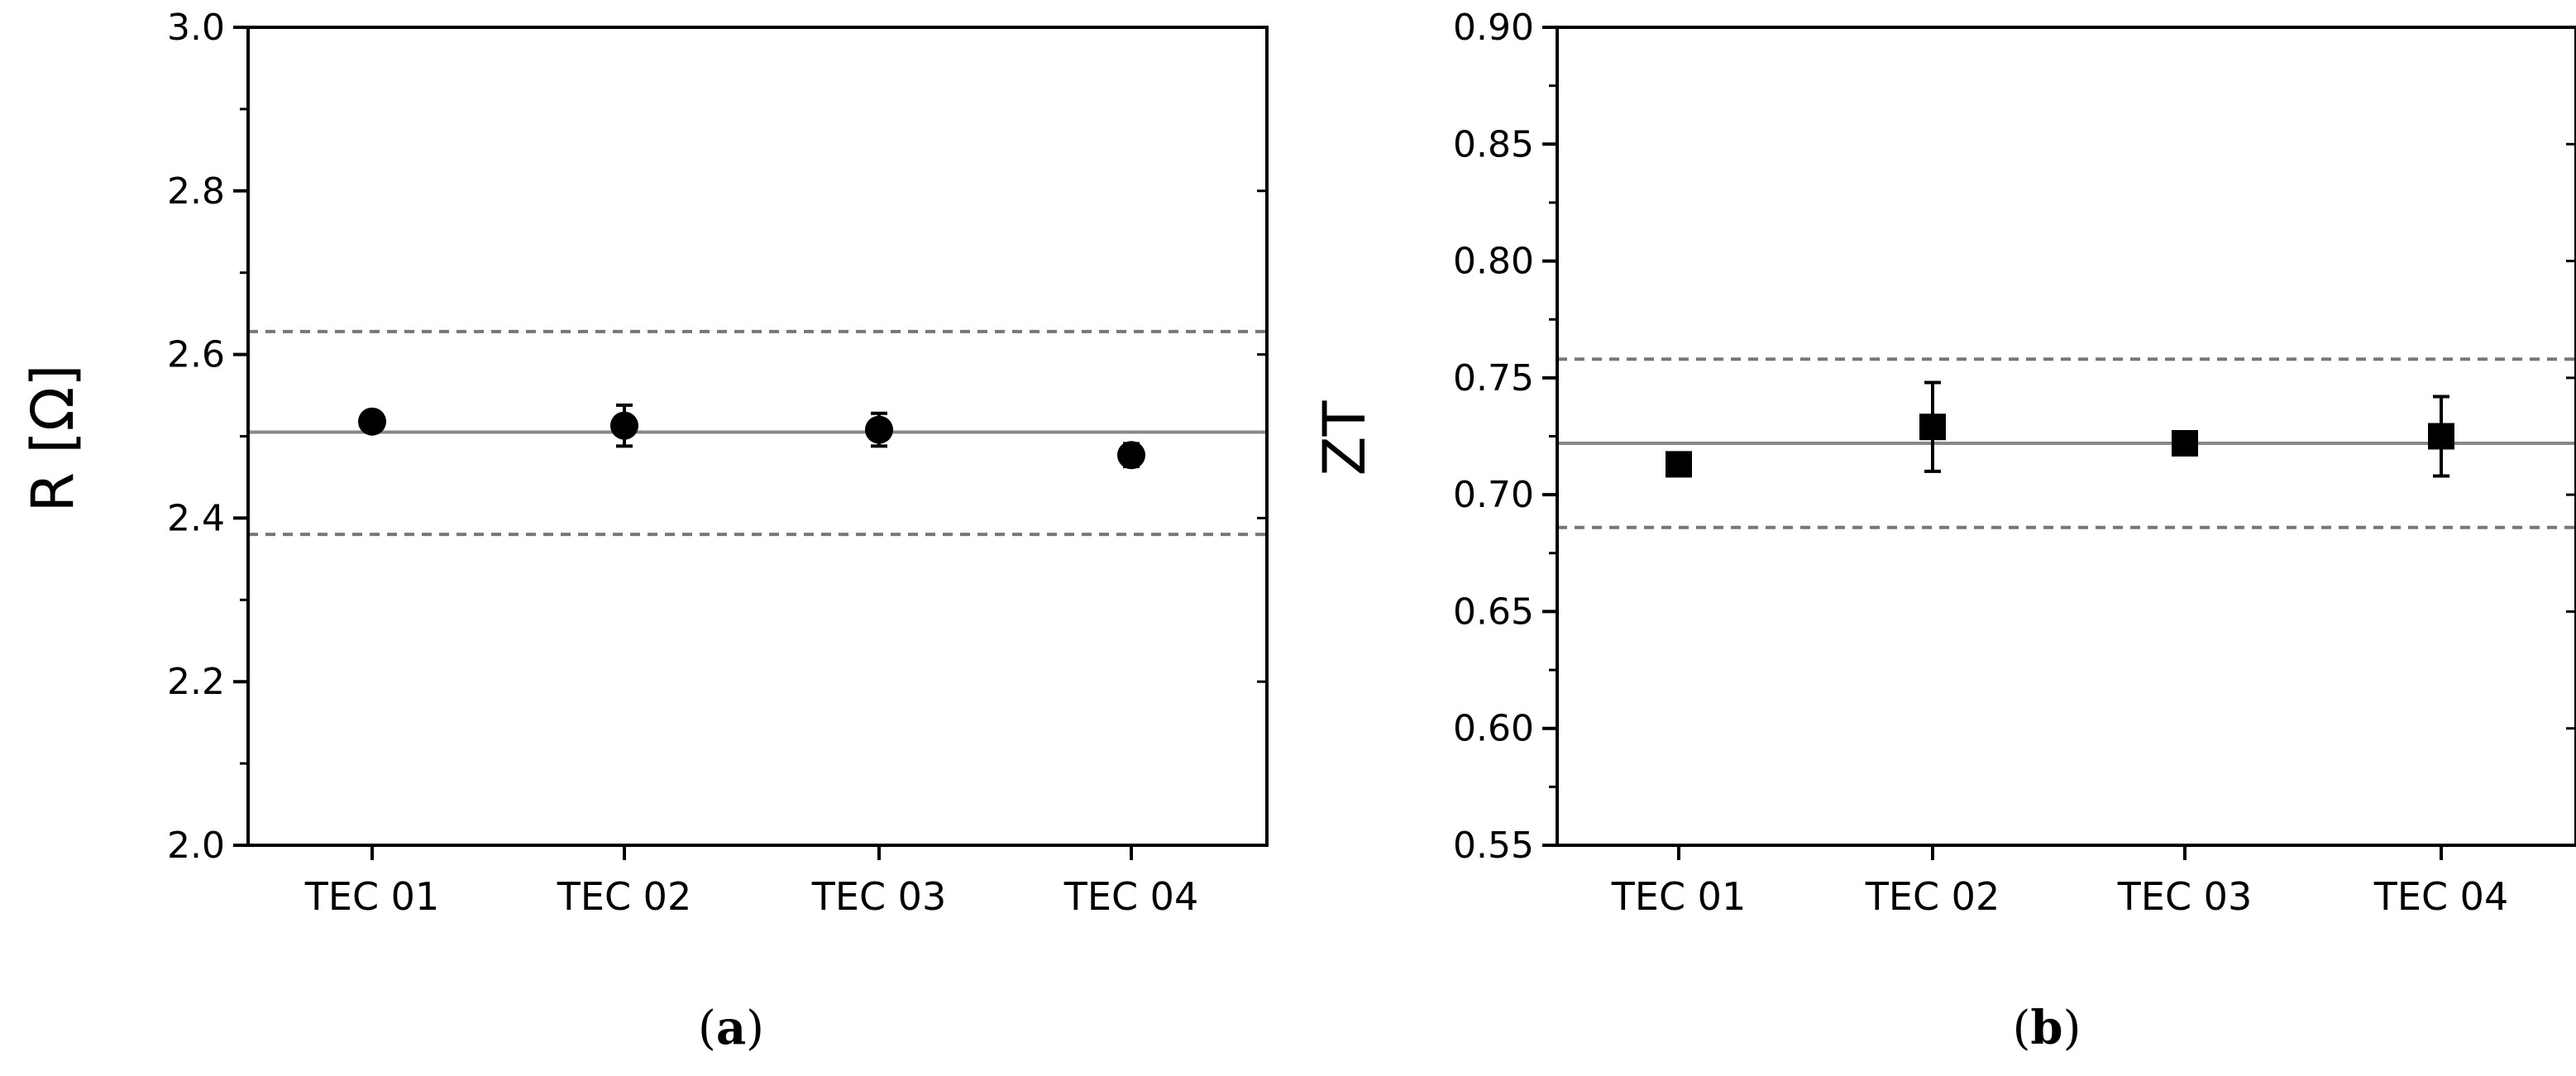 The image size is (2576, 1076). Describe the element at coordinates (53, 439) in the screenshot. I see `y-axis-title: R [Ω]` at that location.